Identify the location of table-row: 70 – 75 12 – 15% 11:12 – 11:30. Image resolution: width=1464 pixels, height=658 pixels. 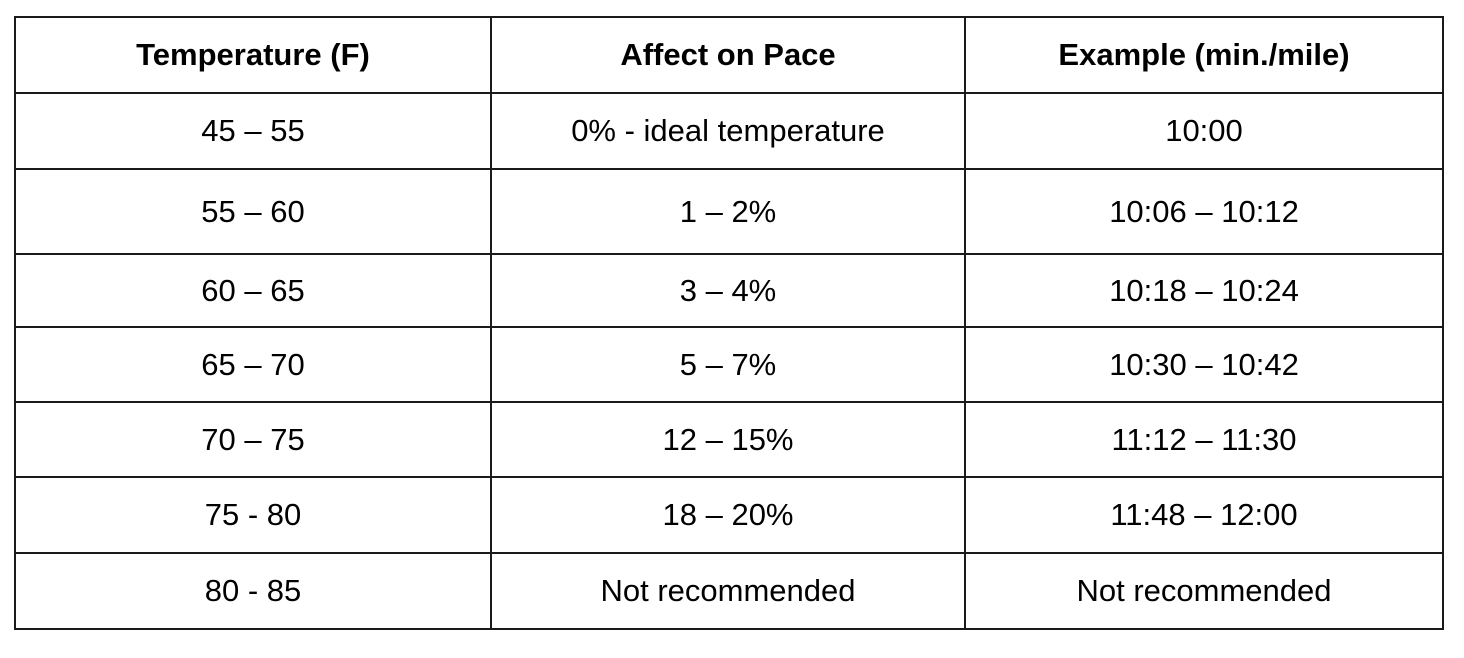
(729, 439).